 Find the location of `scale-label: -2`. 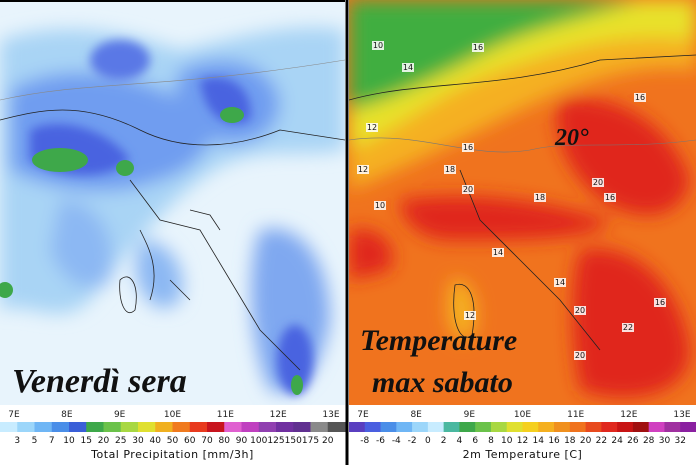

scale-label: -2 is located at coordinates (412, 441).